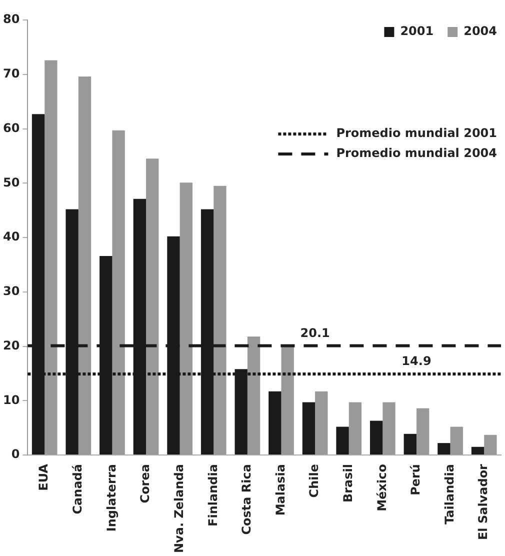 This screenshot has width=505, height=556. What do you see at coordinates (416, 133) in the screenshot?
I see `legend-label: Promedio mundial 2001` at bounding box center [416, 133].